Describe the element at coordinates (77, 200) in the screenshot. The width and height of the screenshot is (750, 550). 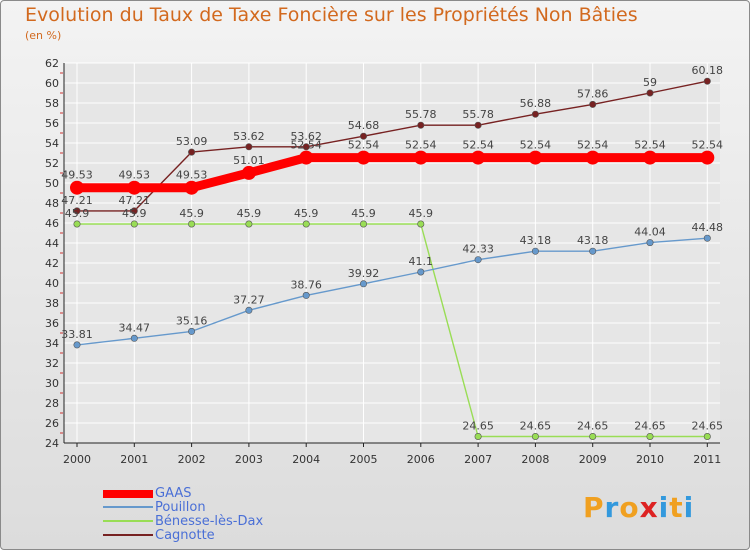
I see `data-label-cagnotte: 47.21` at that location.